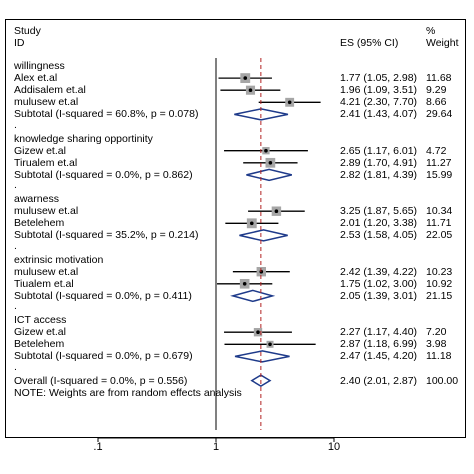 The width and height of the screenshot is (474, 474). I want to click on study-weight: 9.29, so click(436, 90).